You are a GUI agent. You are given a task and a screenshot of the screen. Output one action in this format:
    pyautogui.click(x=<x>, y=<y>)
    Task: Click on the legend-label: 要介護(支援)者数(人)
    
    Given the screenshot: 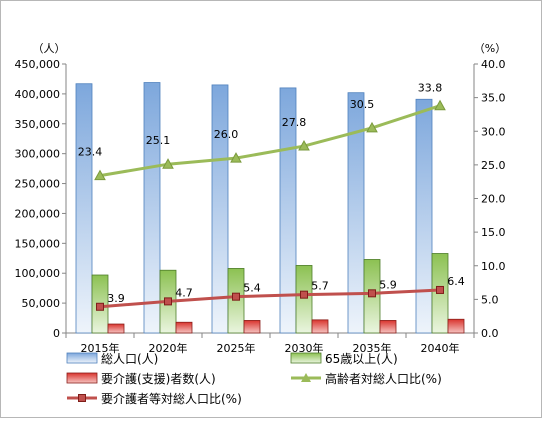 What is the action you would take?
    pyautogui.click(x=158, y=378)
    